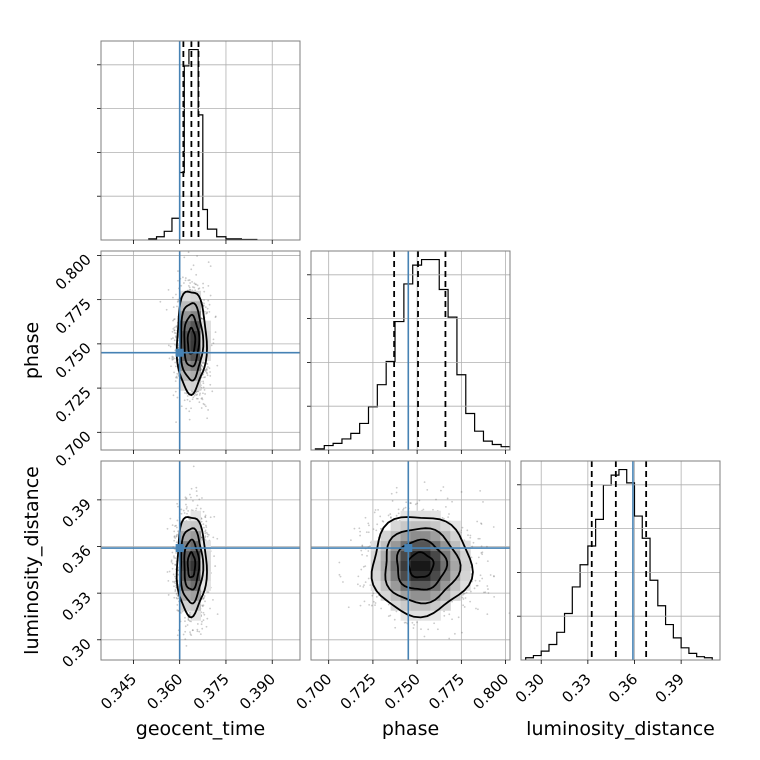 The image size is (760, 760). What do you see at coordinates (620, 729) in the screenshot?
I see `xaxis-label-luminosity_distance: luminosity_distance` at bounding box center [620, 729].